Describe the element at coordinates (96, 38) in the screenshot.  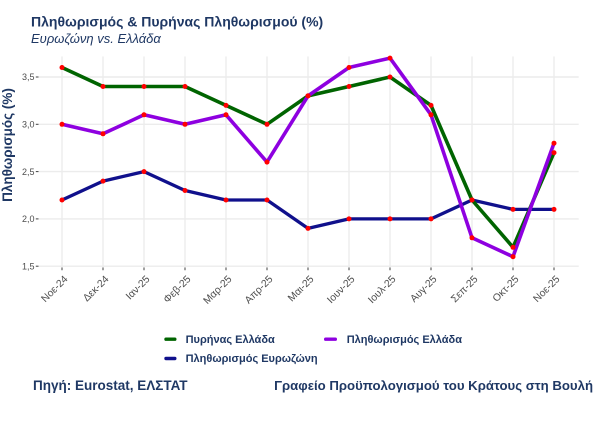
I see `svg-text: Ευρωζώνη vs. Ελλάδα` at that location.